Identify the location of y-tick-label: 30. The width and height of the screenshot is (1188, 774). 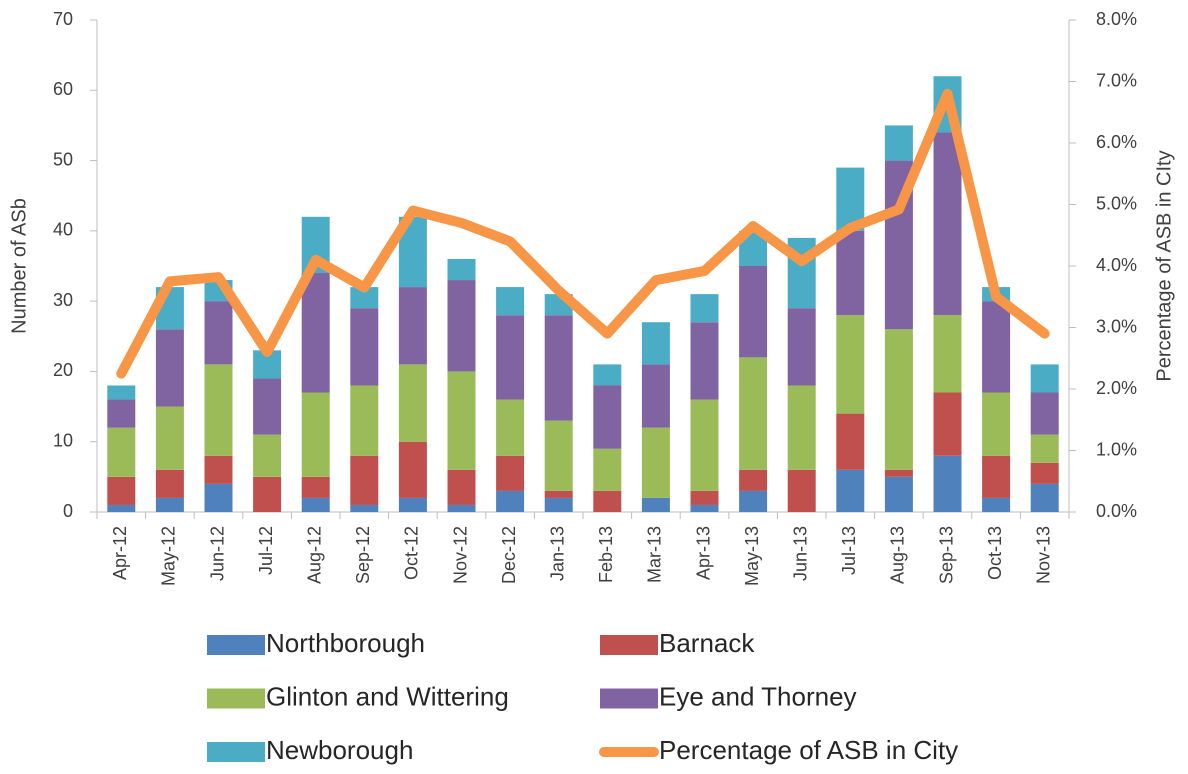
(63, 300).